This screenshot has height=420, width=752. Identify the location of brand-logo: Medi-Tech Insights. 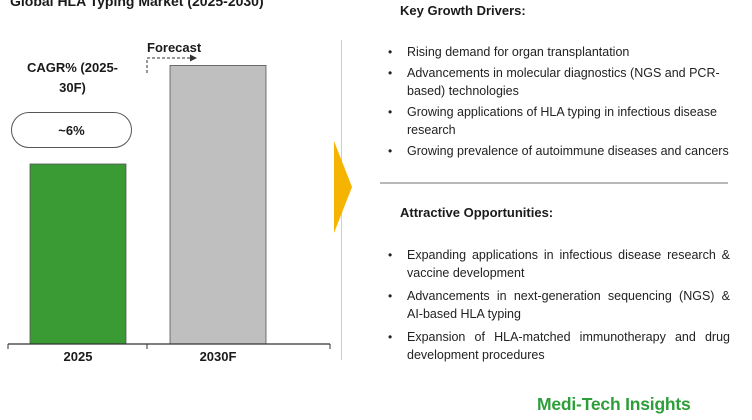
(614, 404).